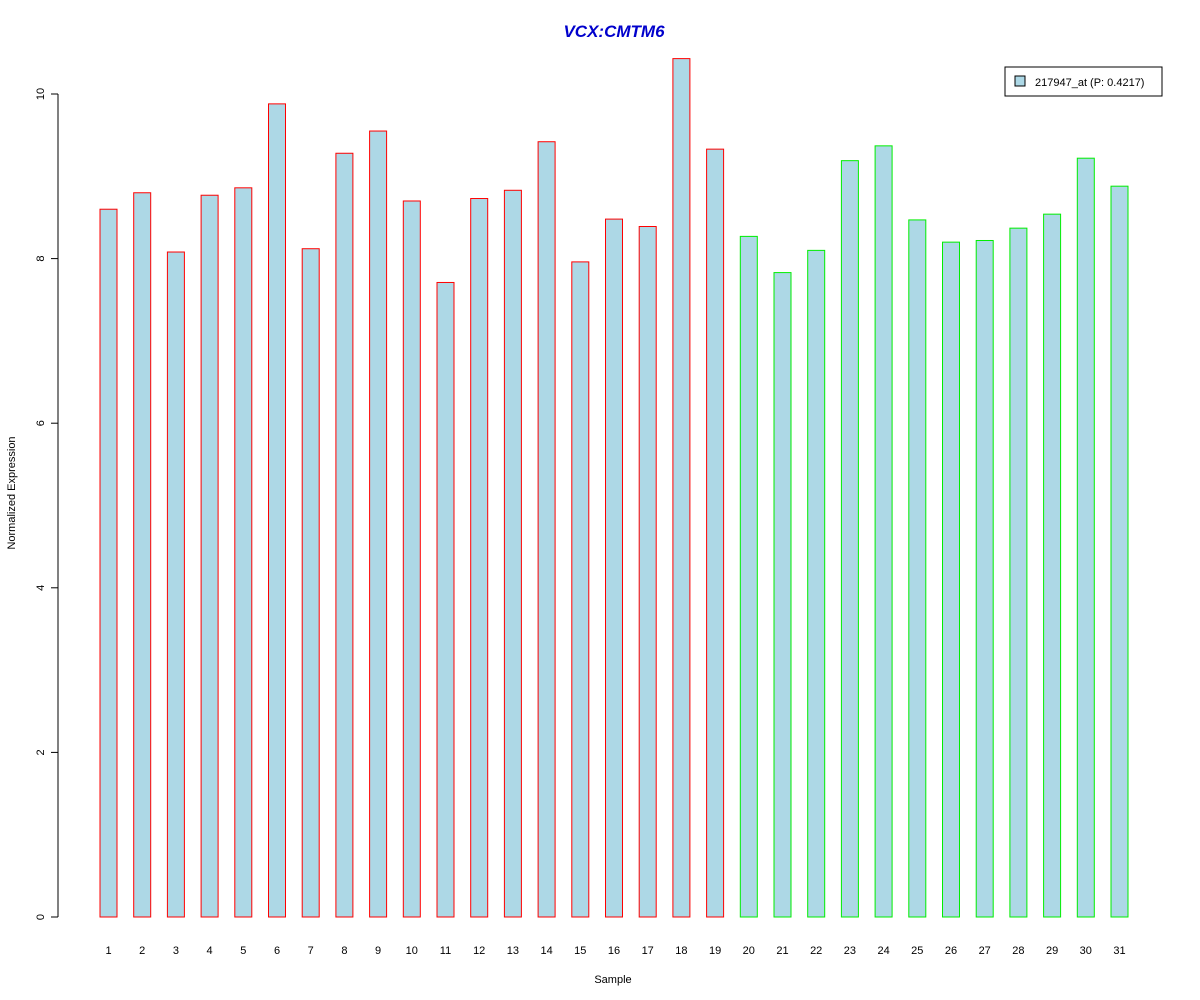 The height and width of the screenshot is (1000, 1200). Describe the element at coordinates (41, 423) in the screenshot. I see `y-tick-label: 6` at that location.